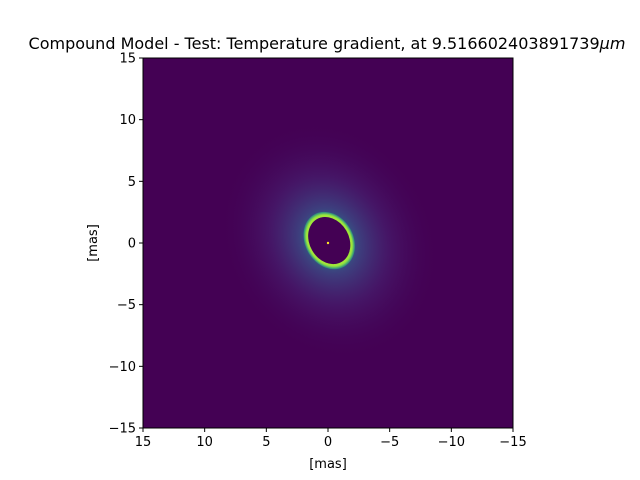 The image size is (640, 480). I want to click on x-tick-label: 15, so click(143, 442).